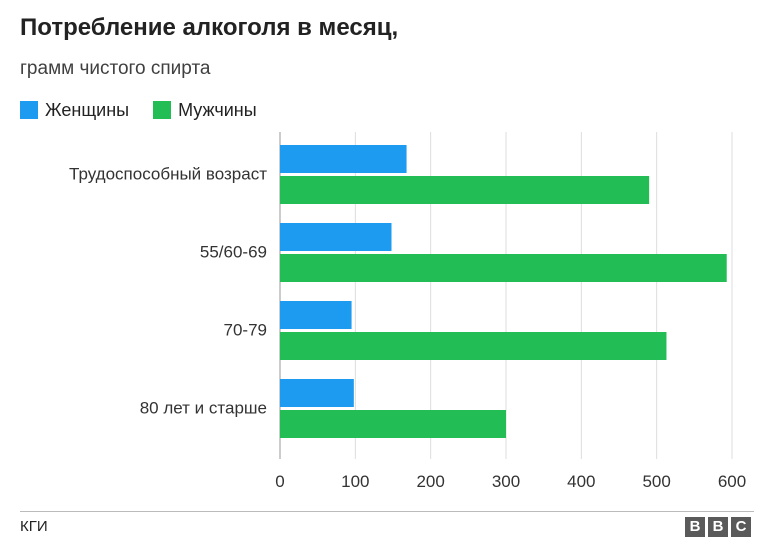 This screenshot has width=768, height=551. I want to click on category-label: 80 лет и старше, so click(203, 408).